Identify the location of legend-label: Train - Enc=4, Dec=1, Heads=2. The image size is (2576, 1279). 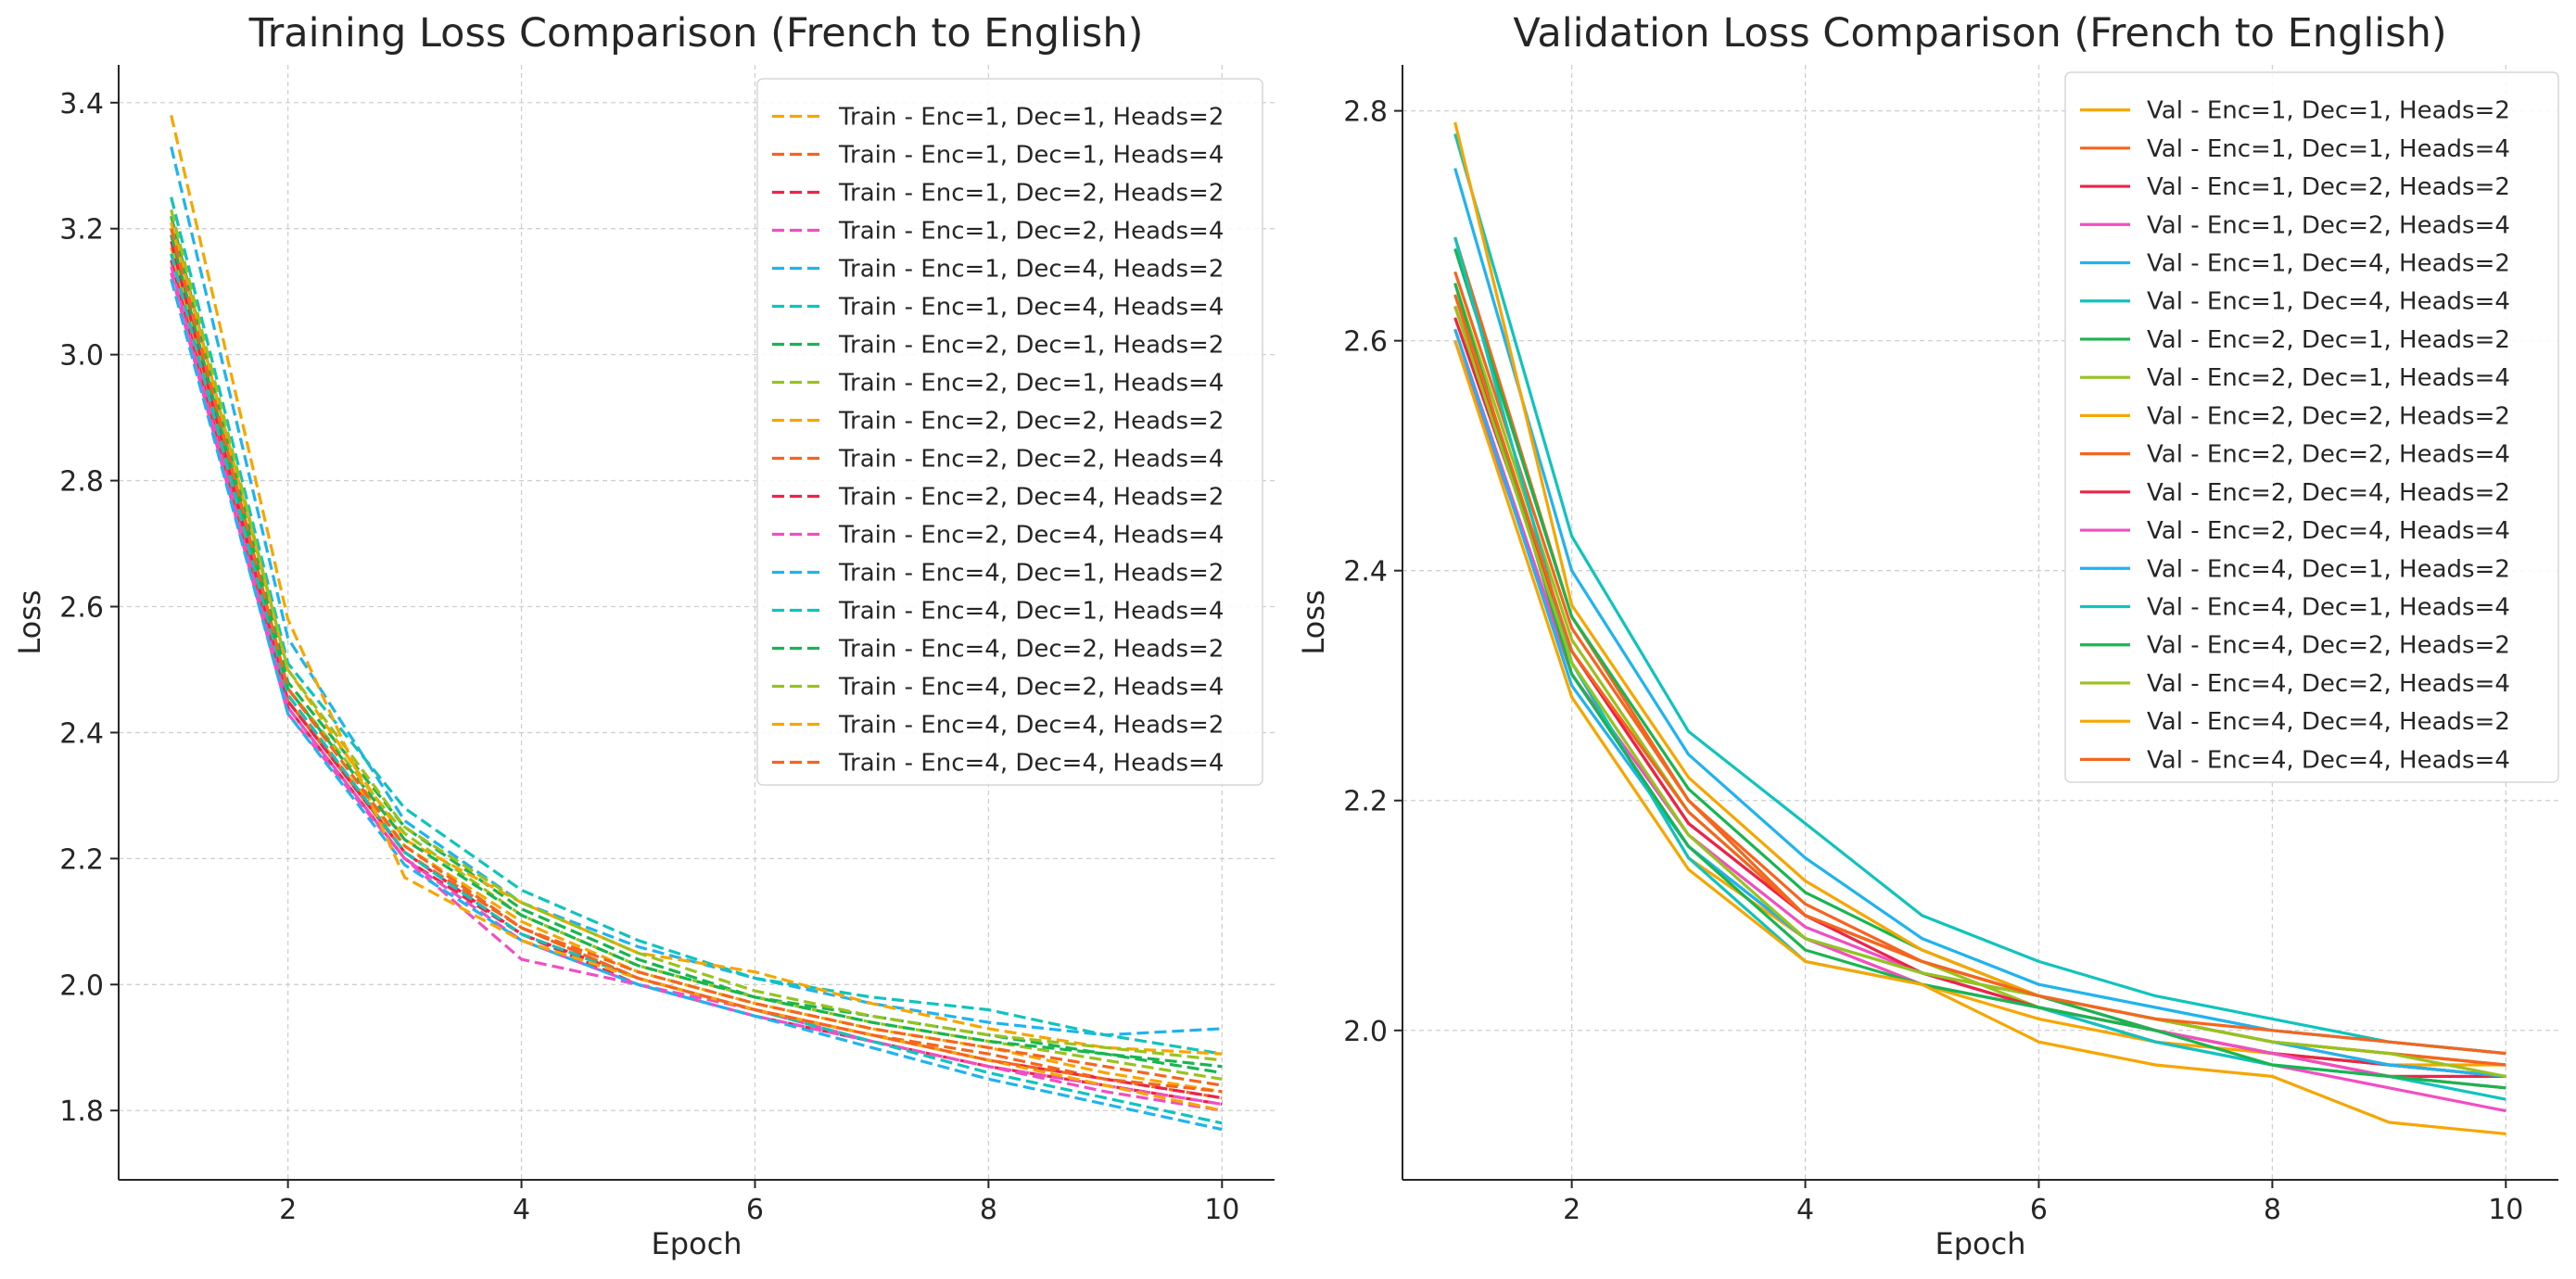
(1031, 574).